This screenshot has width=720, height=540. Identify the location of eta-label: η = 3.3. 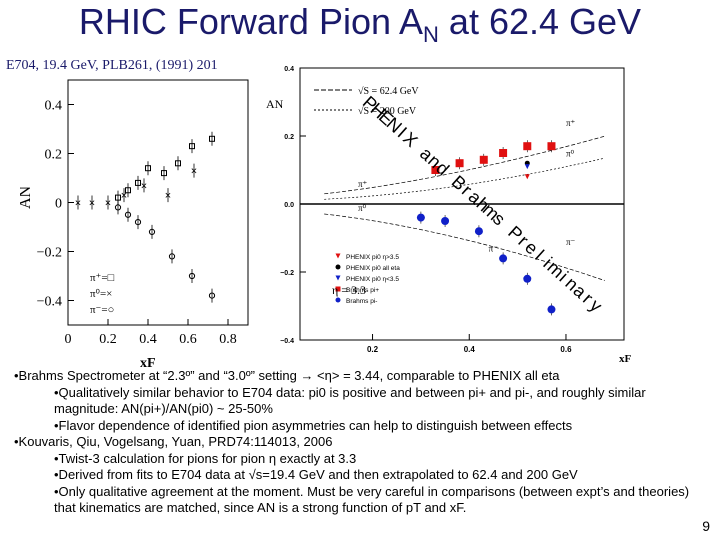
(349, 290).